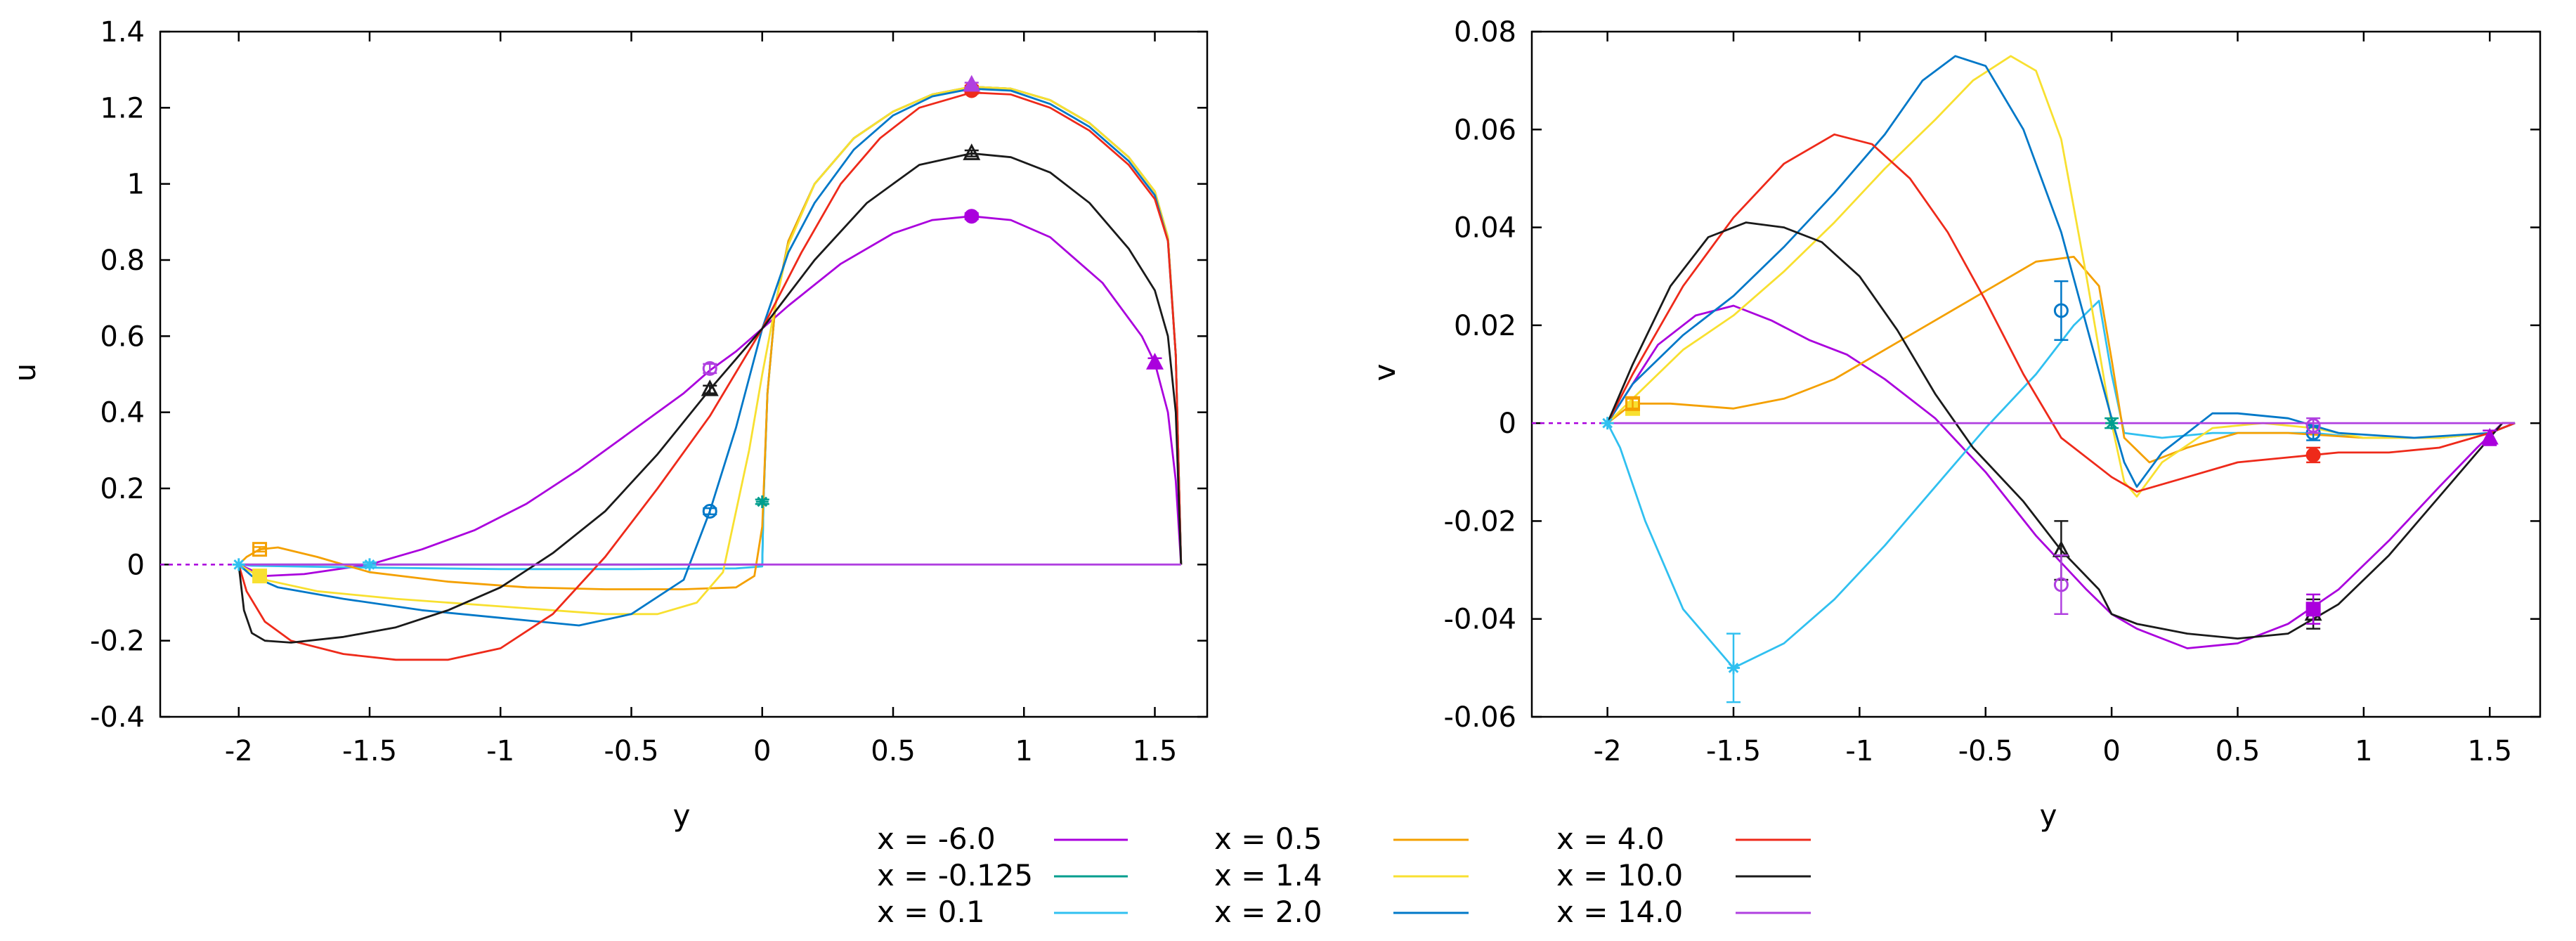  I want to click on legend-label: x = 14.0, so click(1619, 912).